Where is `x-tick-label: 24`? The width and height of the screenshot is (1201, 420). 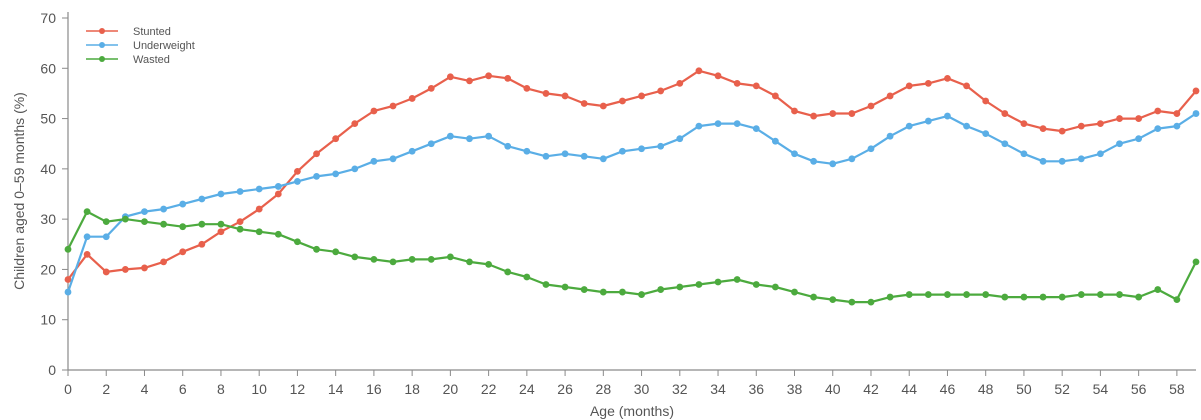
x-tick-label: 24 is located at coordinates (527, 389).